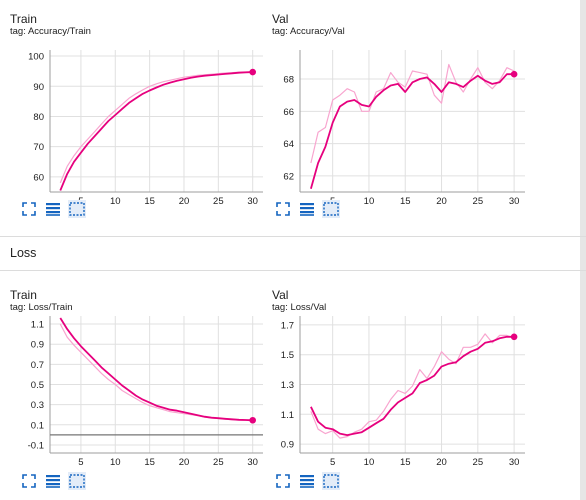 Image resolution: width=586 pixels, height=500 pixels. I want to click on y-tick-label: 66, so click(288, 112).